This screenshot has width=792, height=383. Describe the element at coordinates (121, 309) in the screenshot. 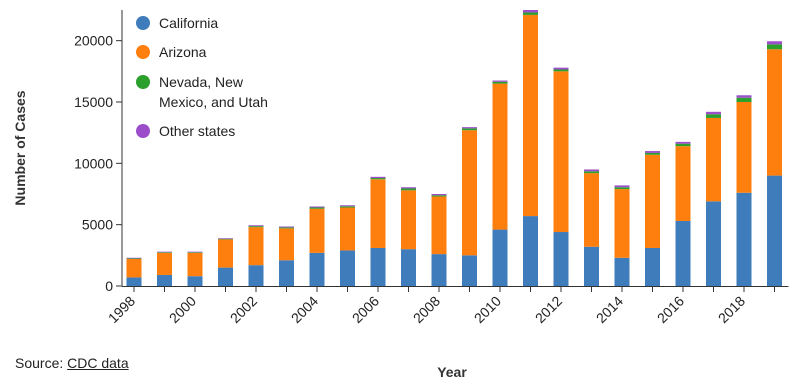

I see `x-tick-label: 1998` at that location.